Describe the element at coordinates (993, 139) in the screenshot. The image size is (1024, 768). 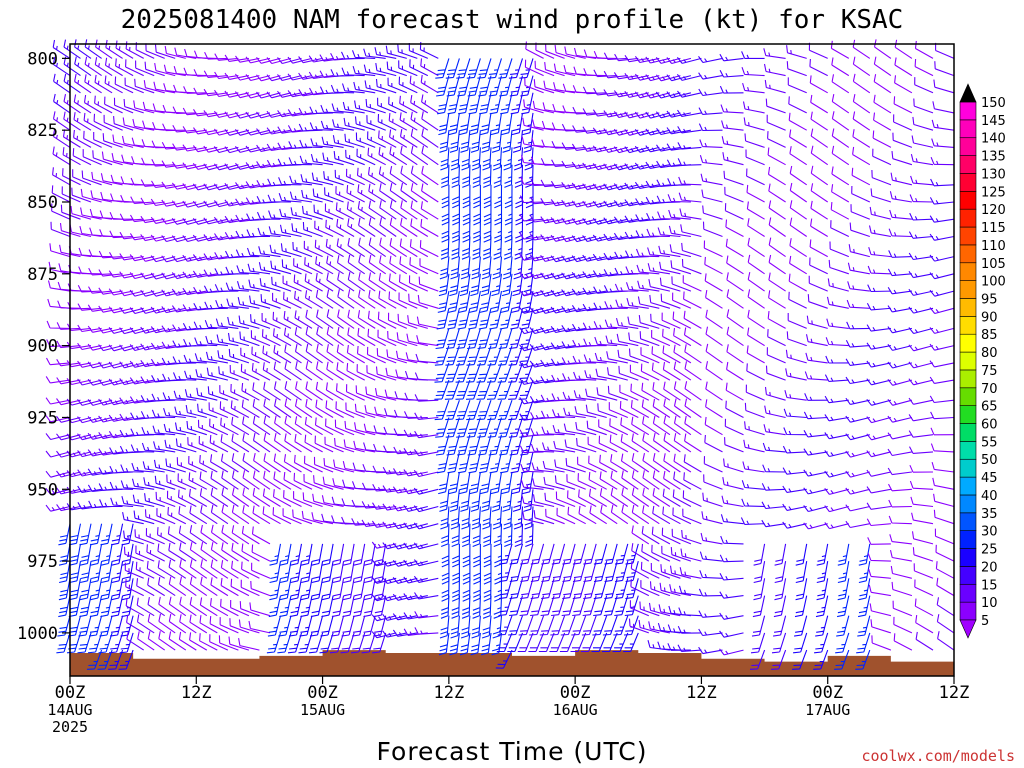
I see `colorbar-tick-label: 140` at that location.